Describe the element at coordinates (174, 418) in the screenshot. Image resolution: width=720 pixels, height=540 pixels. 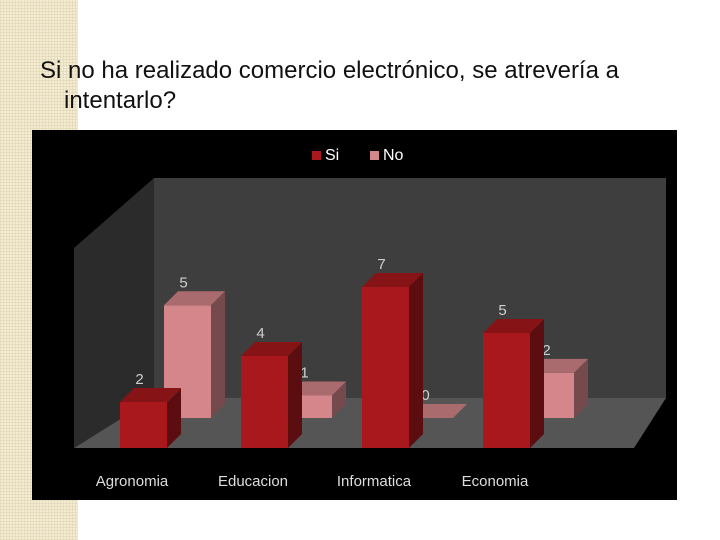
I see `bar-side-agronomia-si` at that location.